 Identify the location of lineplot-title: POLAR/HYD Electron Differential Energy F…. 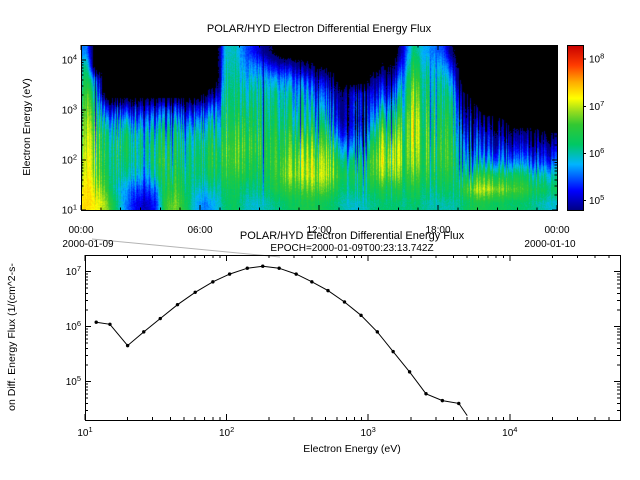
(352, 236).